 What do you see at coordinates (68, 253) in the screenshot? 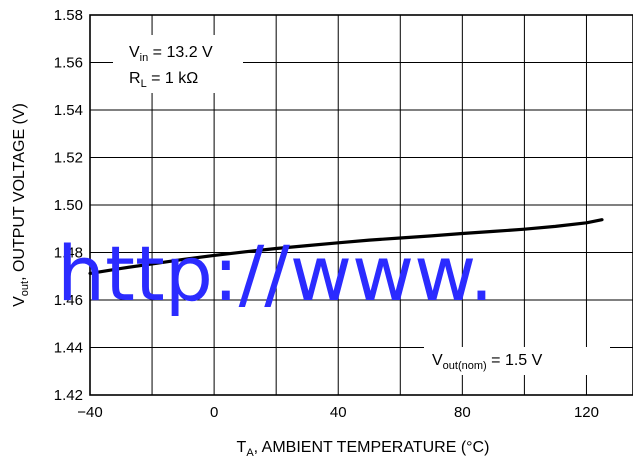
I see `y-tick-label: 1.48` at bounding box center [68, 253].